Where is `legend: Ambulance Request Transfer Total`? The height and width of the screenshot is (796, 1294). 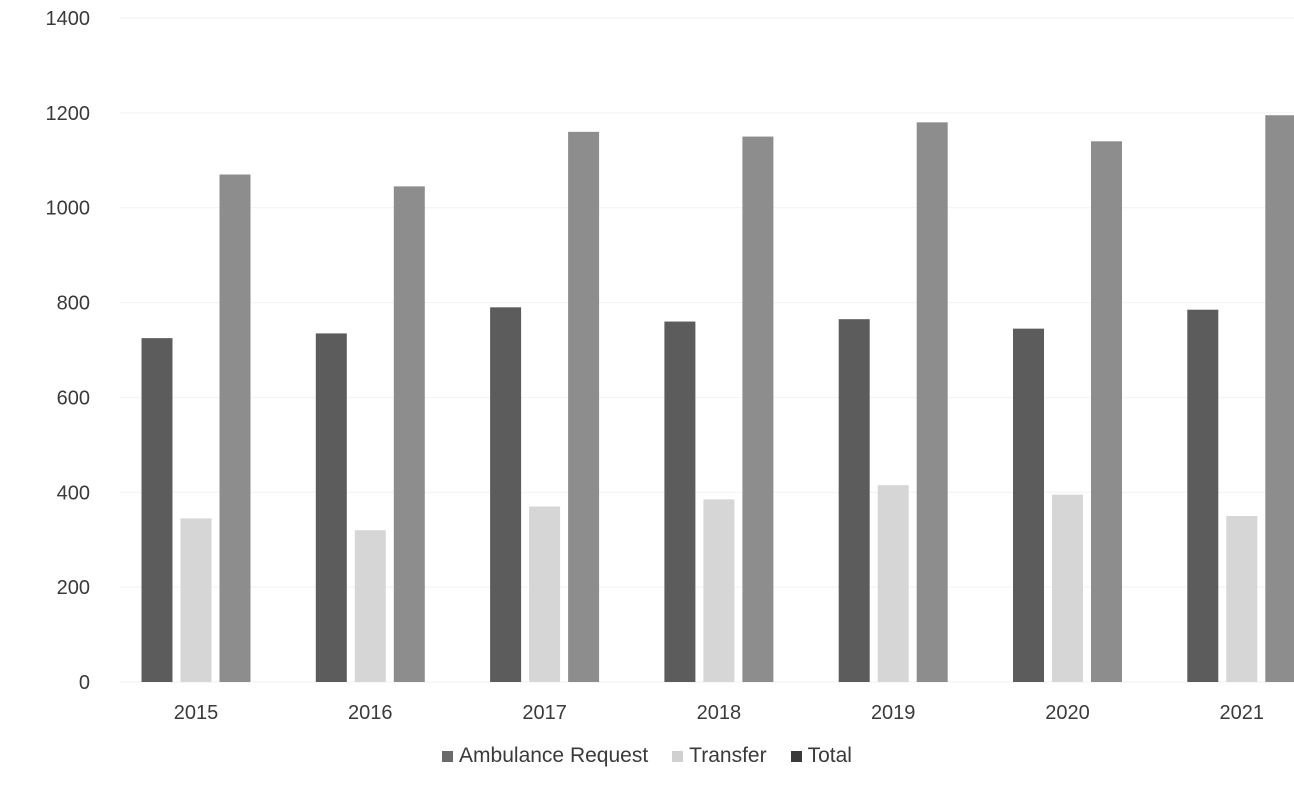 legend: Ambulance Request Transfer Total is located at coordinates (647, 756).